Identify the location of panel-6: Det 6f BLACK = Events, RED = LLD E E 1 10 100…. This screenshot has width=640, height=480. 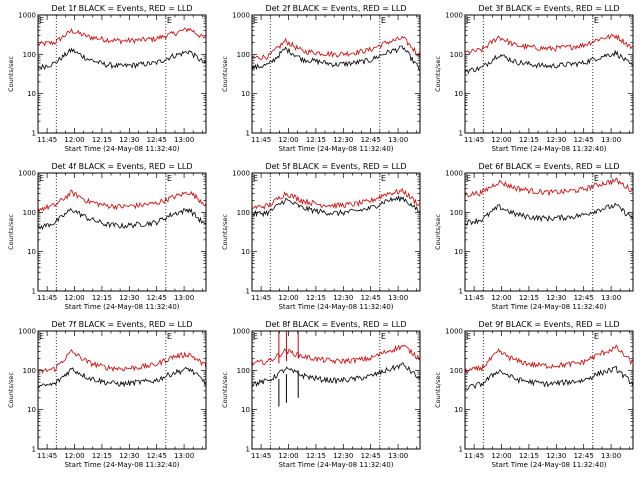
(534, 236).